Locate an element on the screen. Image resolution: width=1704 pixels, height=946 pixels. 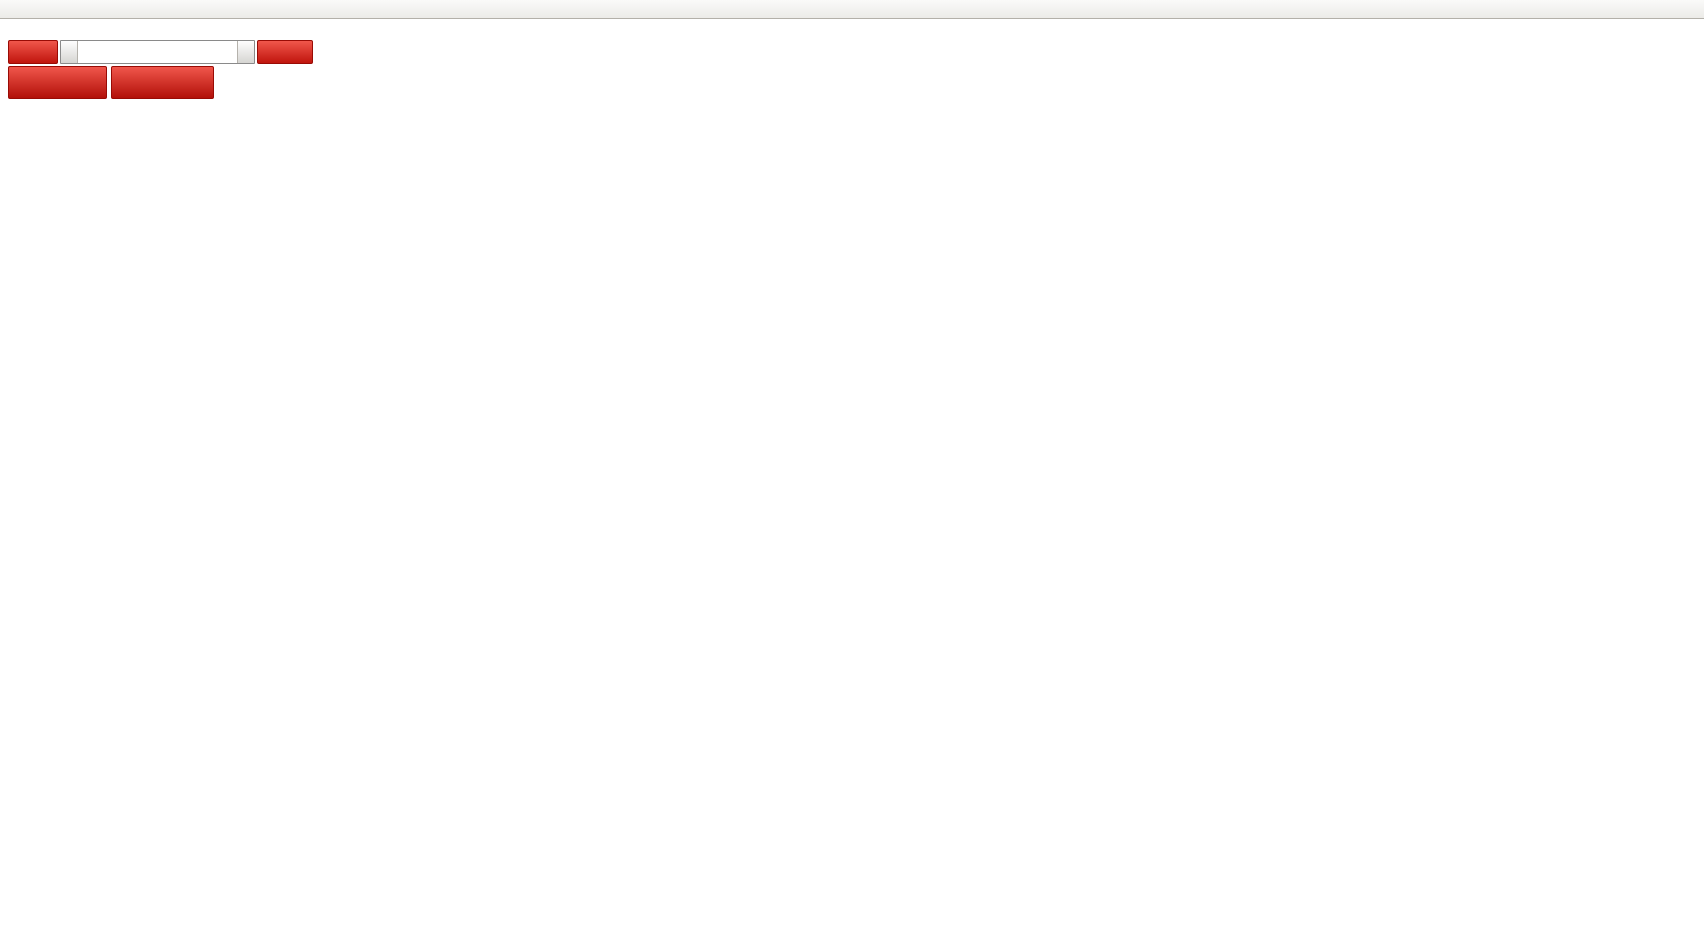
volume-input is located at coordinates (157, 52).